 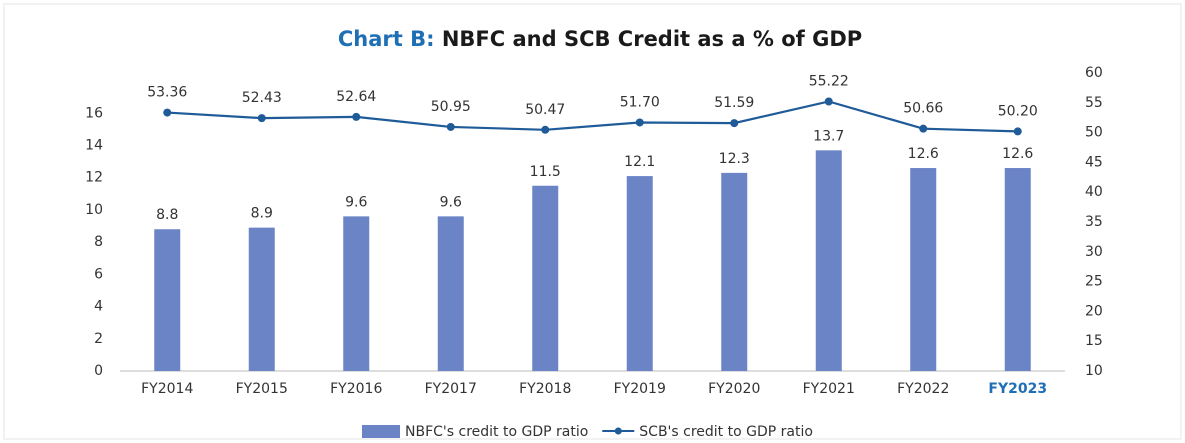 What do you see at coordinates (167, 93) in the screenshot?
I see `line-label: 53.36` at bounding box center [167, 93].